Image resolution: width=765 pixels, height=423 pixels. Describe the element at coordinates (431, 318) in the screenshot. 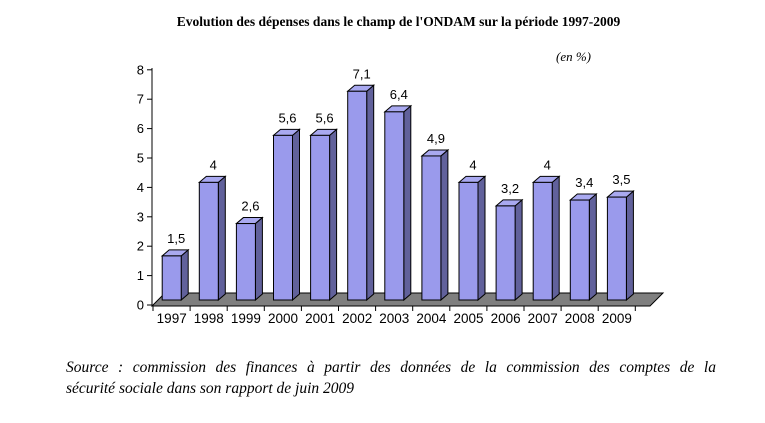

I see `x-axis-category-label: 2004` at that location.